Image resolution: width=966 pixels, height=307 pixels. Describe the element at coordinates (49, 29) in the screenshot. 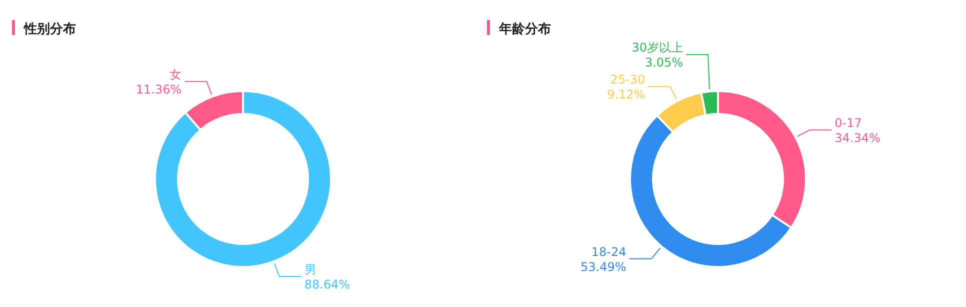

I see `chart-title: 性别分布` at that location.